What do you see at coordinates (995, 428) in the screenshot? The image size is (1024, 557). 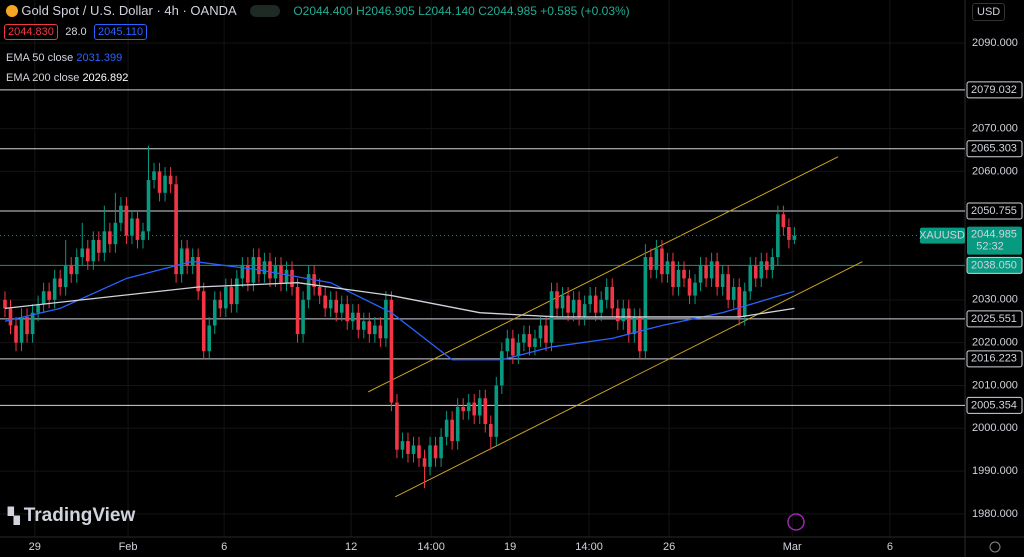 I see `y-tick-label: 2000.000` at bounding box center [995, 428].